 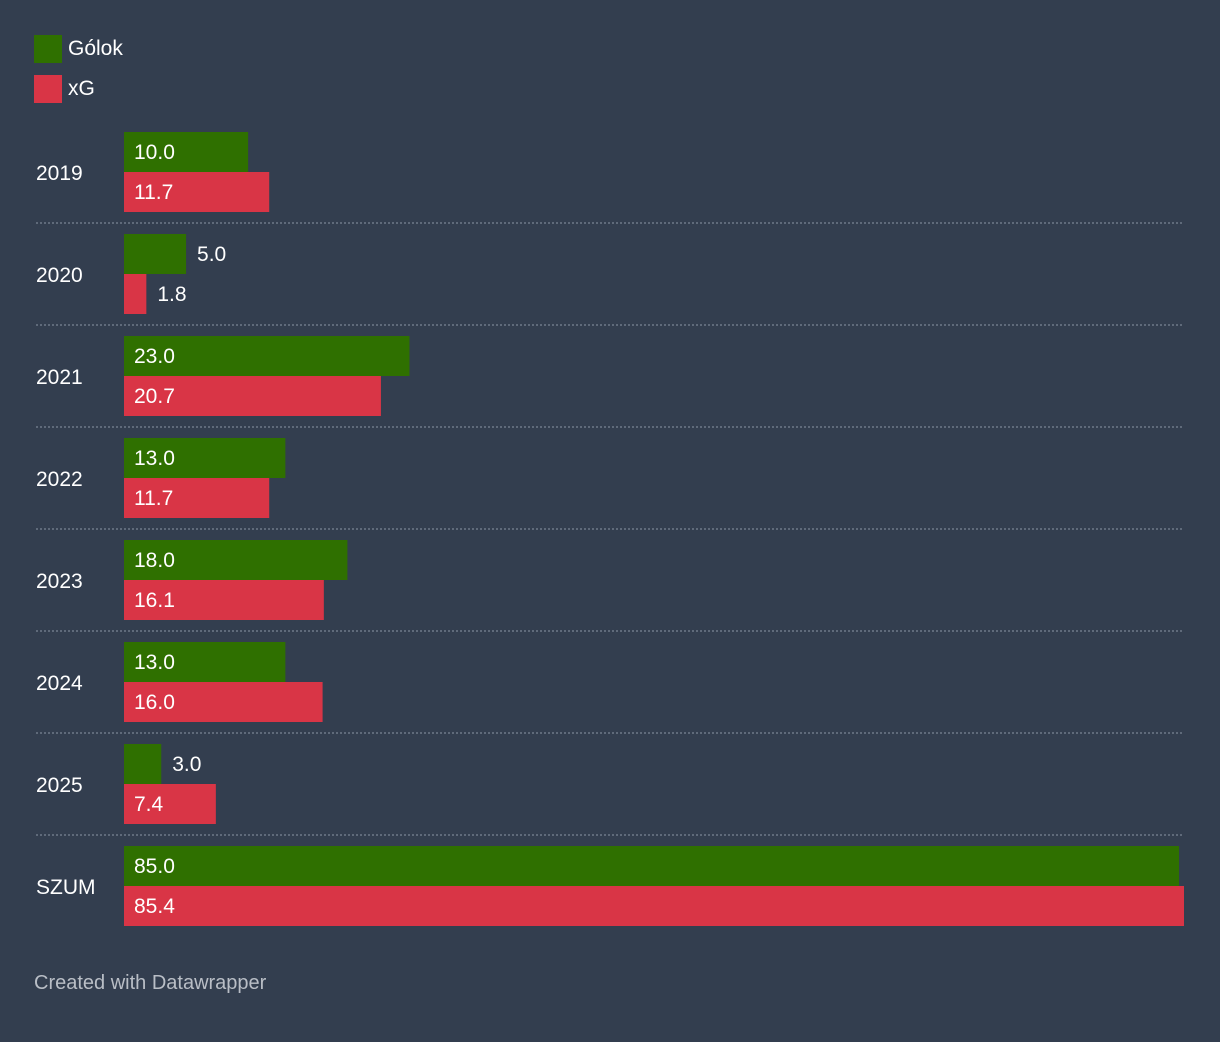 I want to click on bar-g-lok-2023, so click(x=236, y=560).